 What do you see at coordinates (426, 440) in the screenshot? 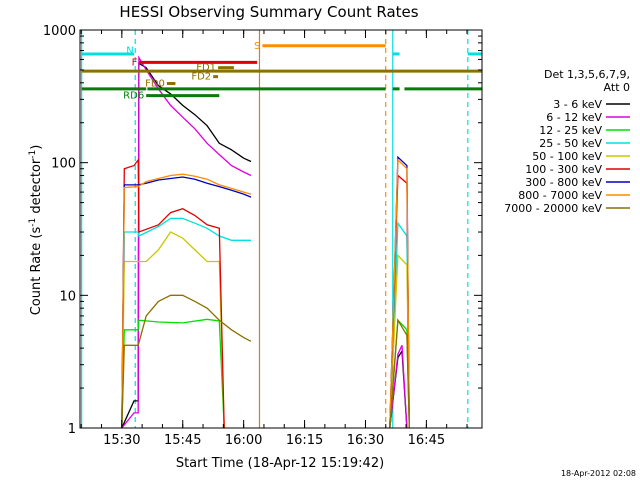
I see `x-tick-label-5: 16:45` at bounding box center [426, 440].